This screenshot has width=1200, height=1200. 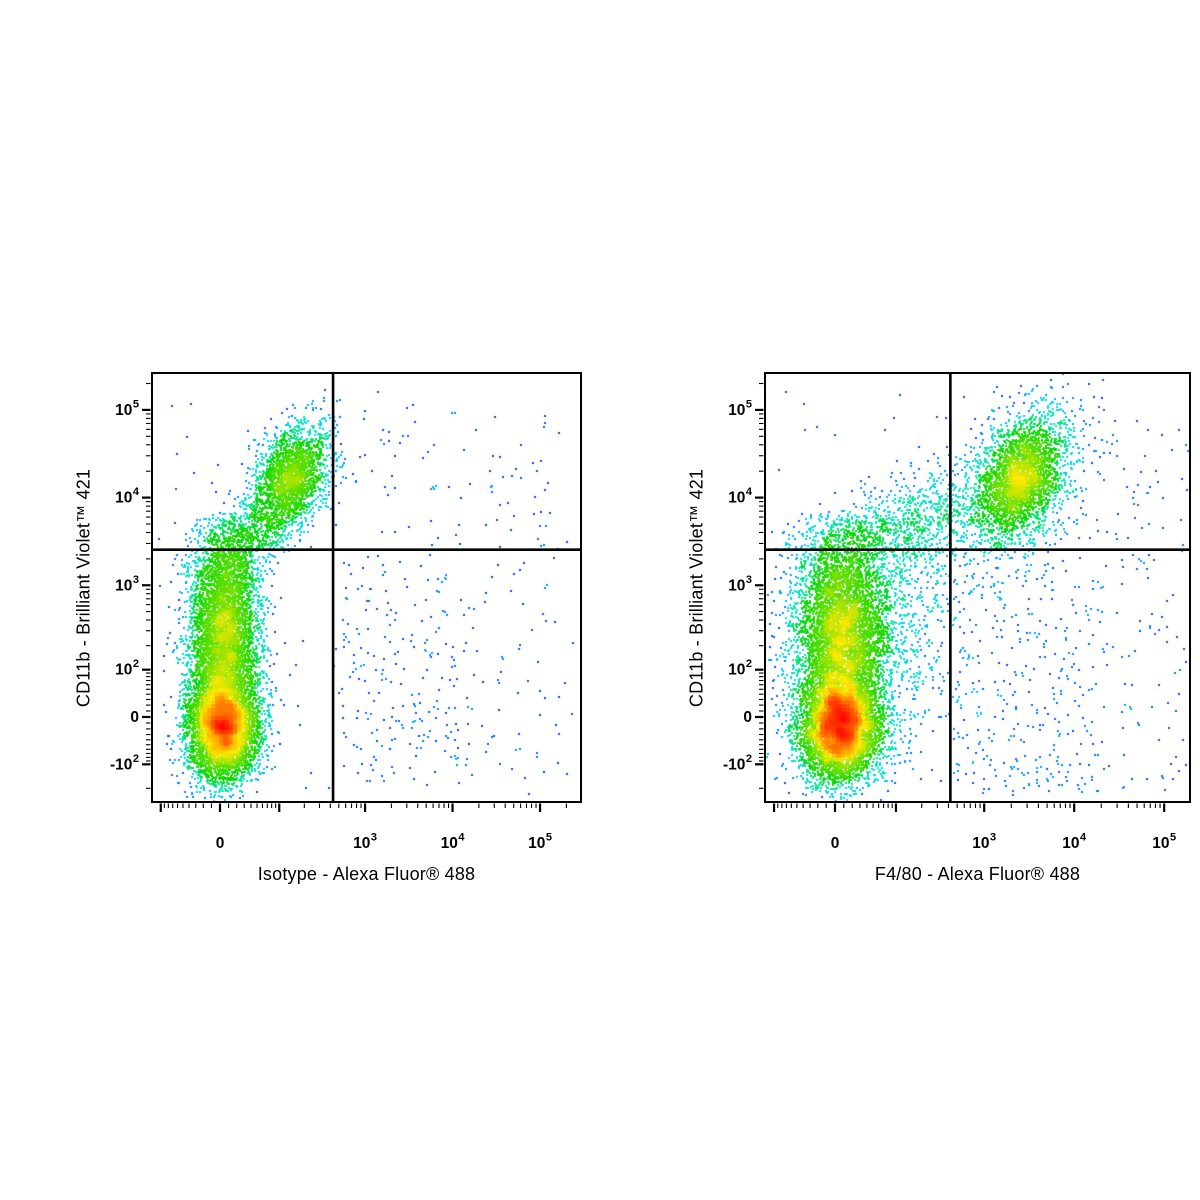 What do you see at coordinates (366, 874) in the screenshot?
I see `x-axis-label: Isotype - Alexa Fluor® 488` at bounding box center [366, 874].